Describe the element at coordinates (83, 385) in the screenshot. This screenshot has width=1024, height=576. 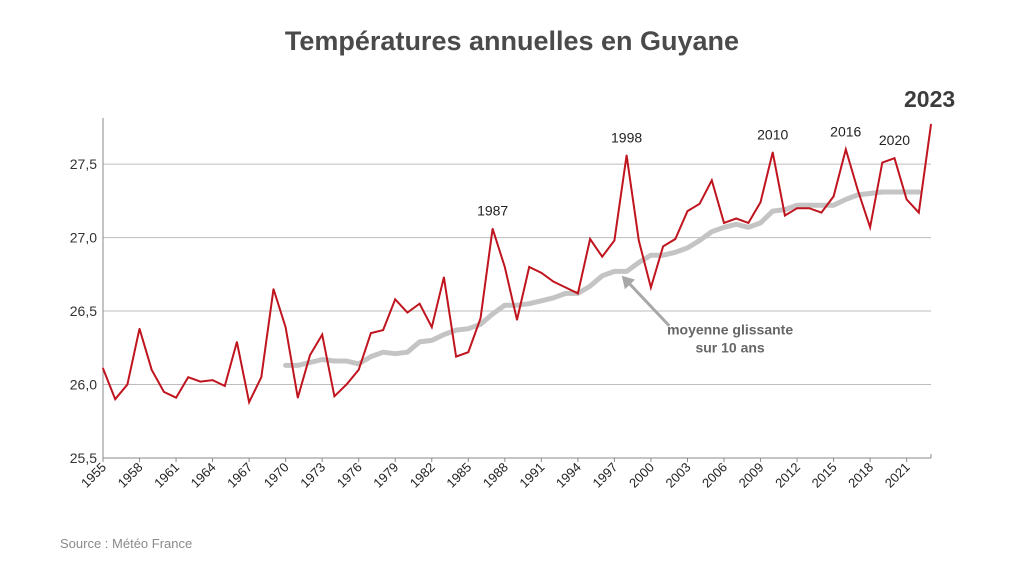
I see `y-tick-label: 26,0` at that location.